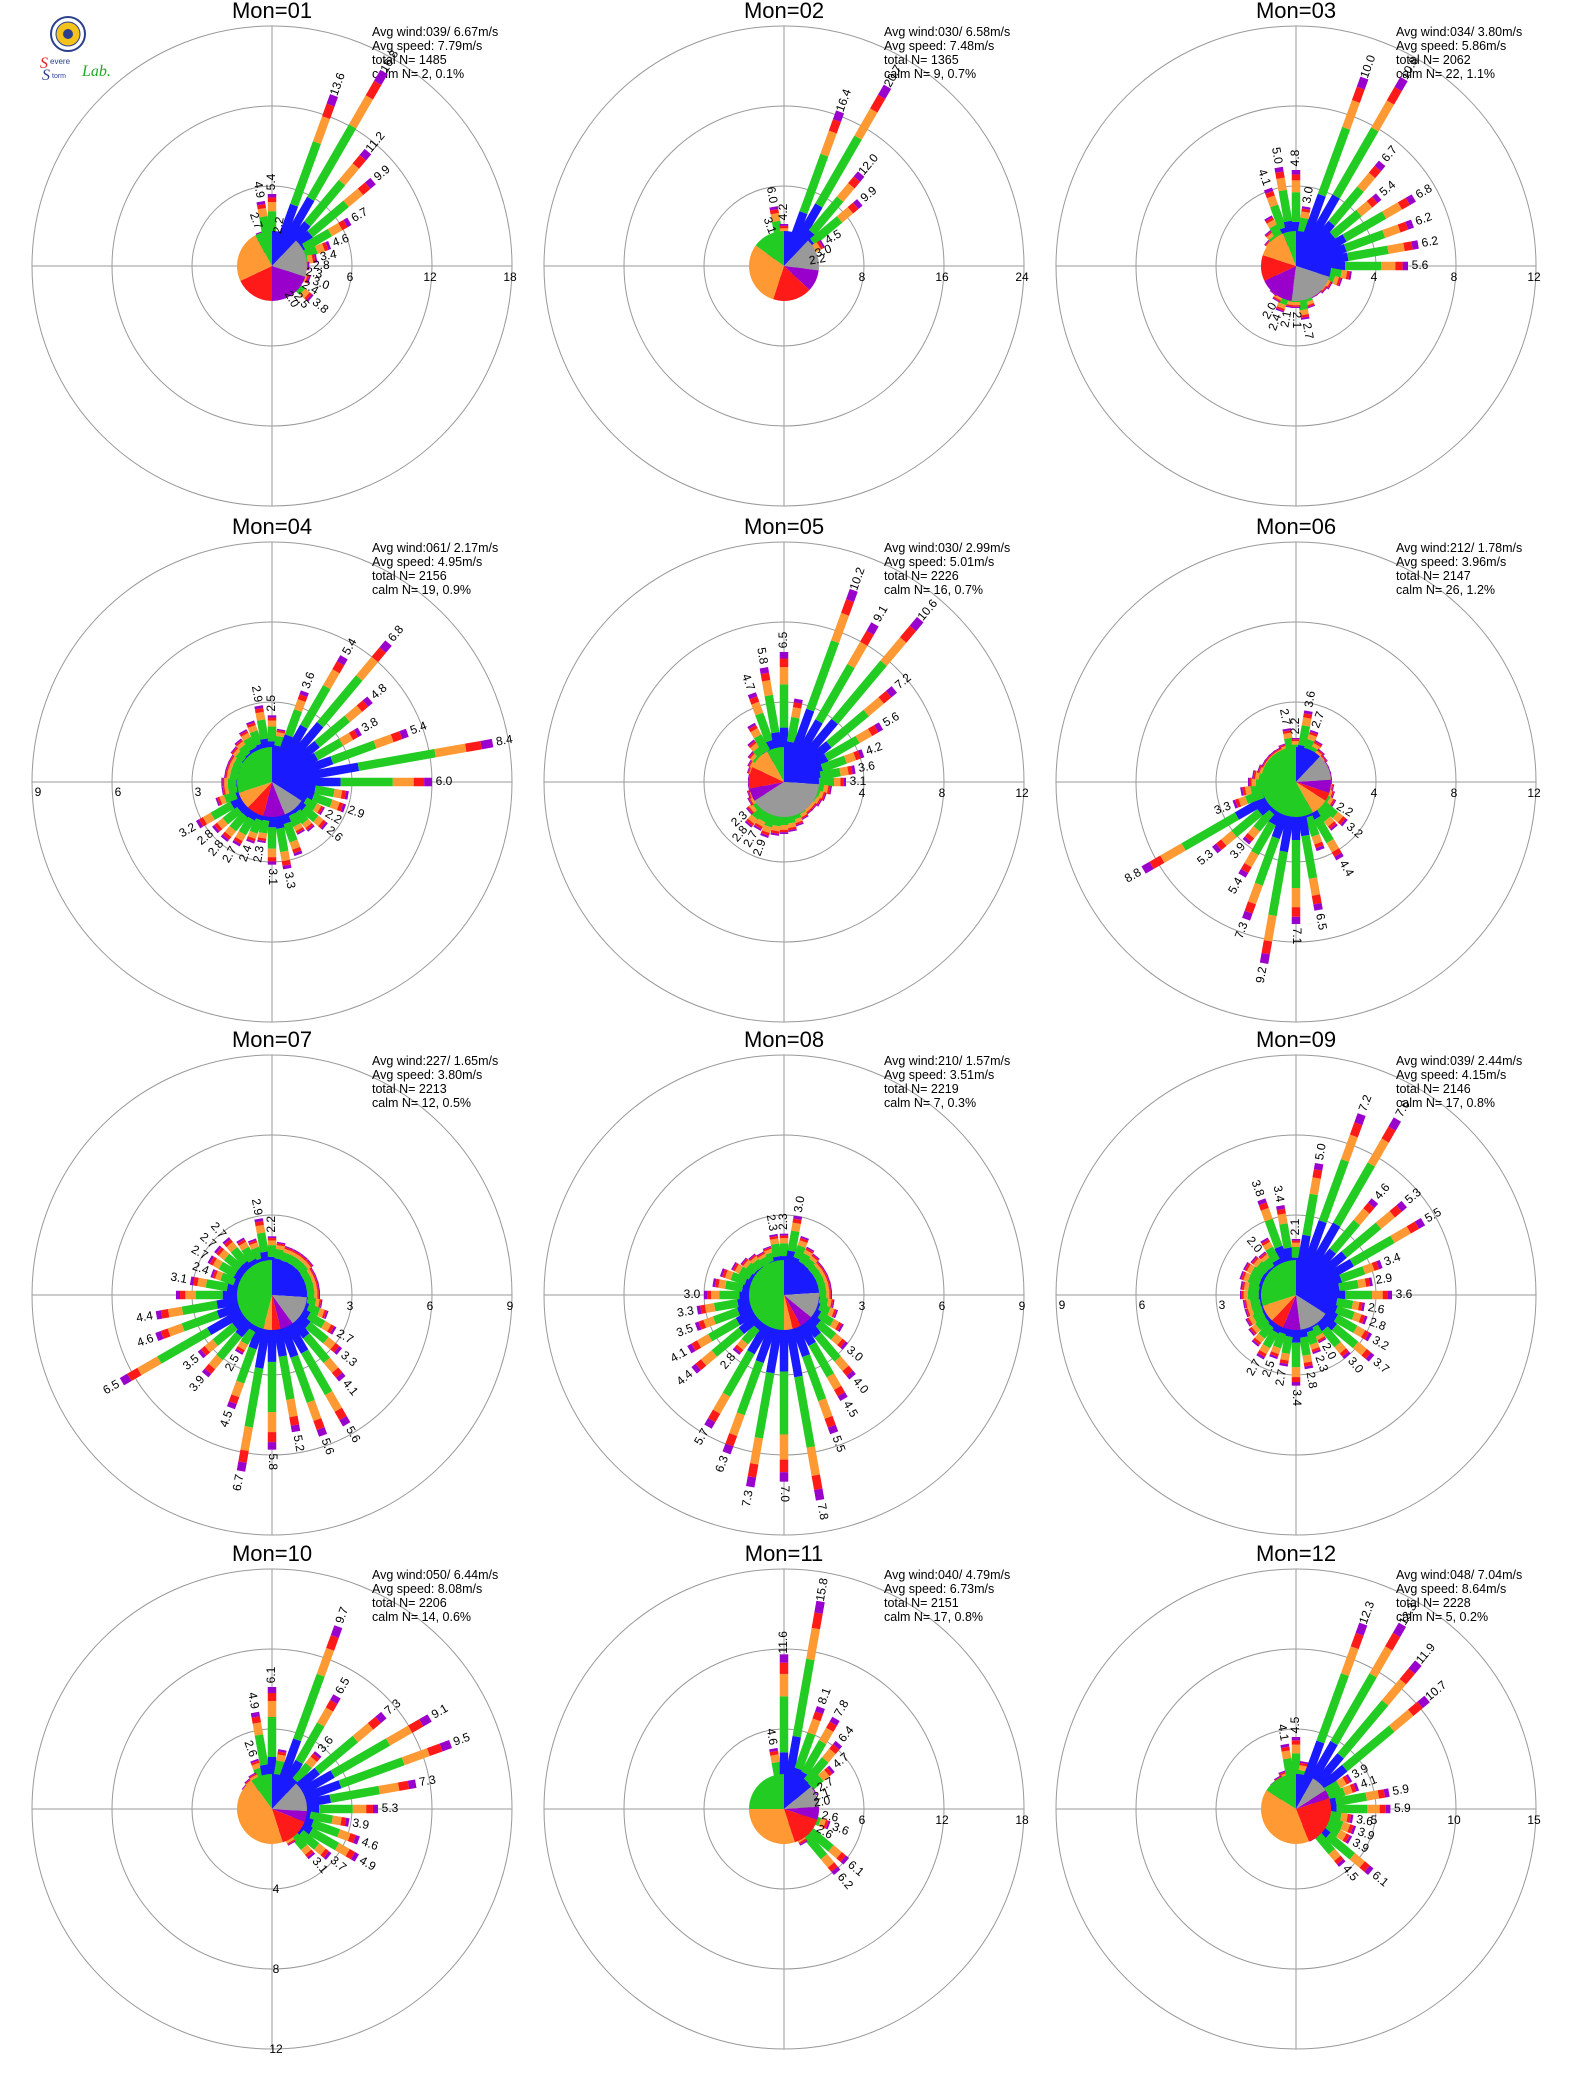 Image resolution: width=1580 pixels, height=2090 pixels. What do you see at coordinates (342, 1686) in the screenshot?
I see `bar-value-label: 6.5` at bounding box center [342, 1686].